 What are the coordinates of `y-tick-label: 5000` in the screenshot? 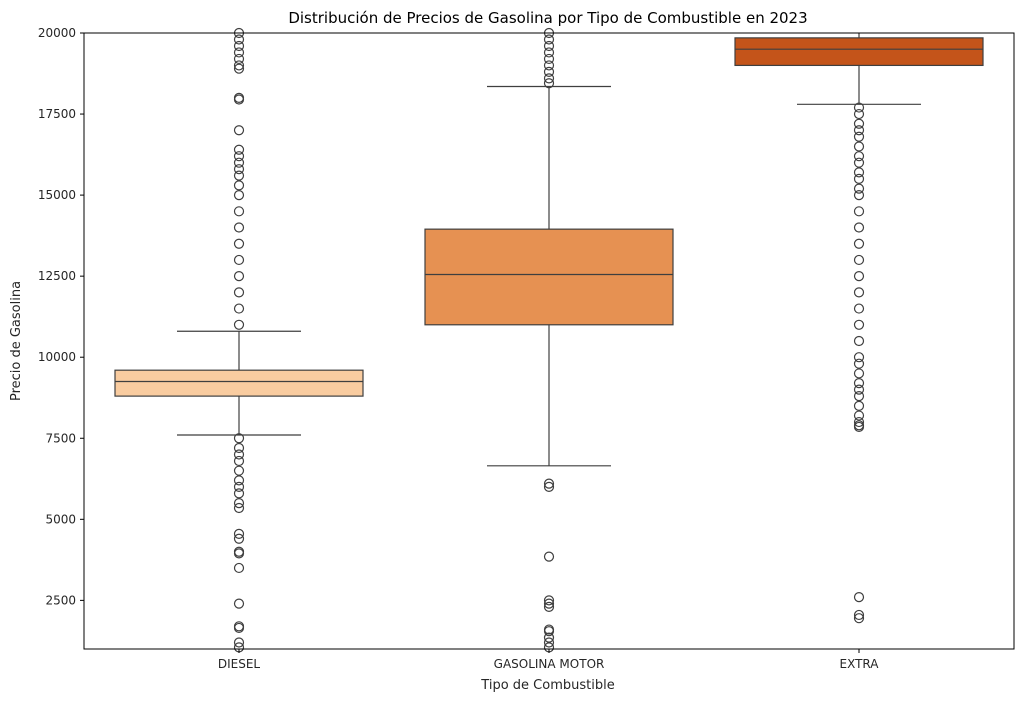 It's located at (60, 519).